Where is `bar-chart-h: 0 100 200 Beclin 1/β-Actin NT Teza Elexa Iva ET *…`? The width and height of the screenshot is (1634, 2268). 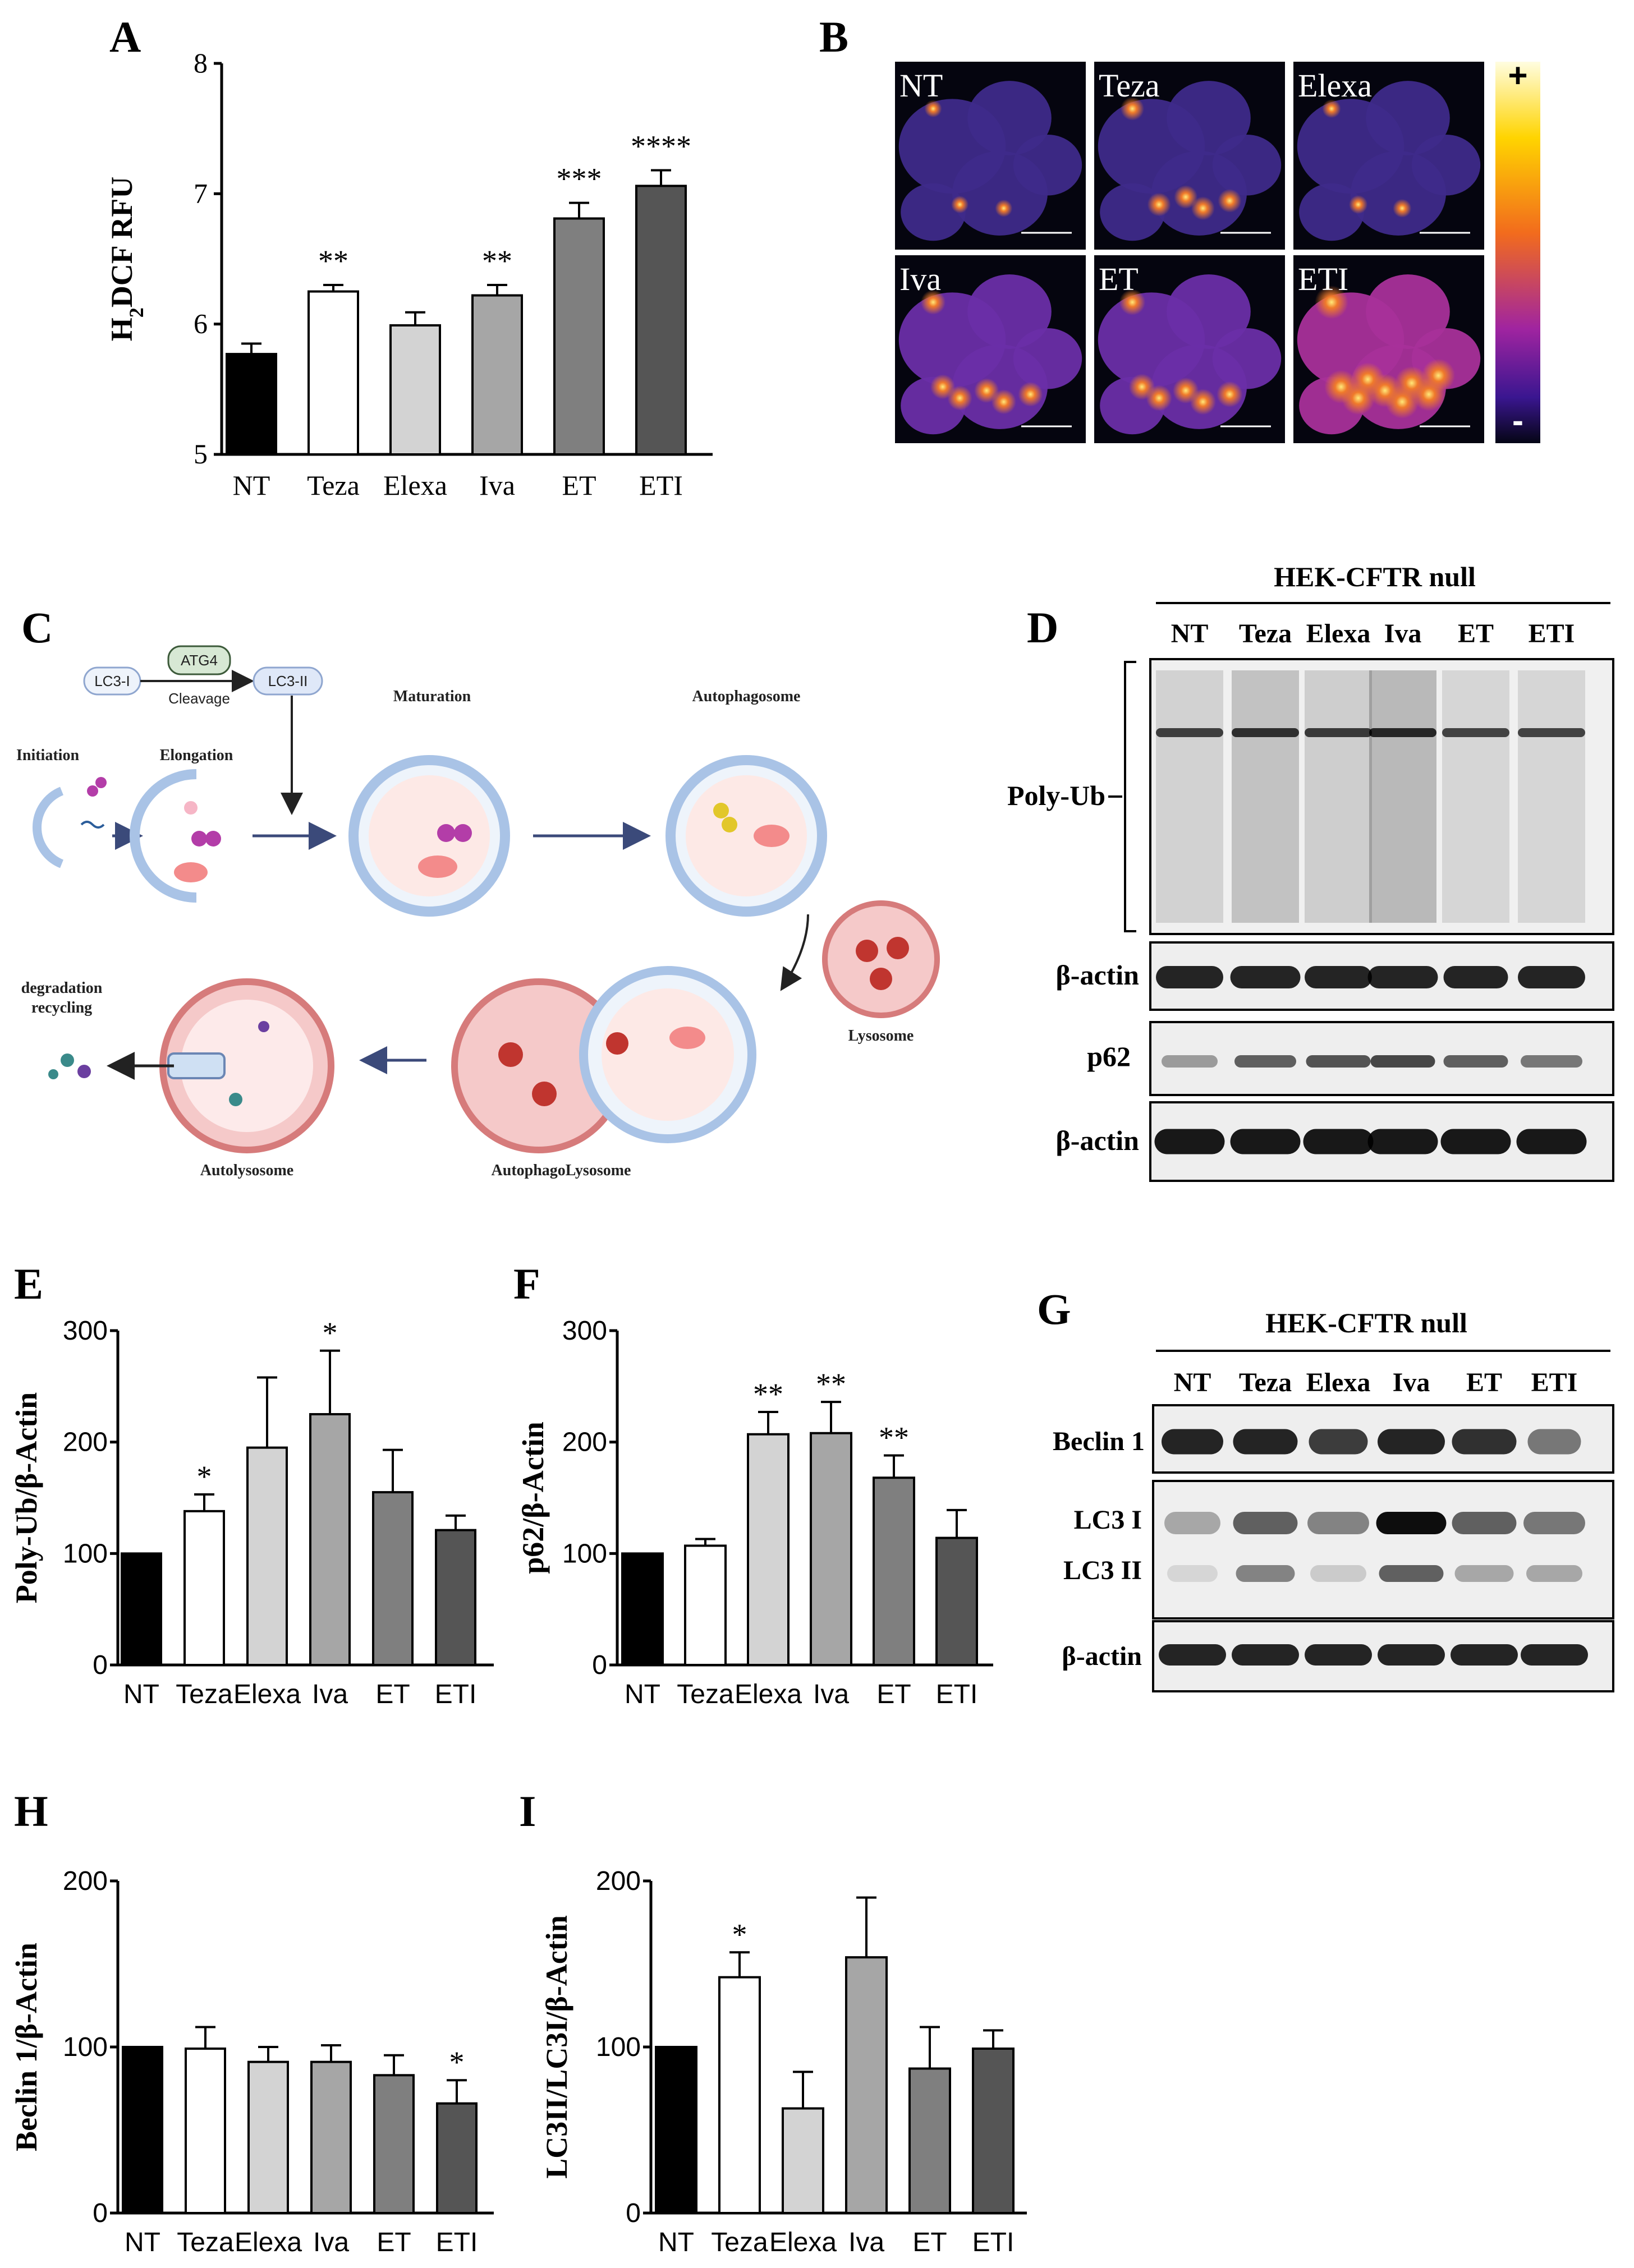 bar-chart-h: 0 100 200 Beclin 1/β-Actin NT Teza Elexa Iva ET *… is located at coordinates (252, 2061).